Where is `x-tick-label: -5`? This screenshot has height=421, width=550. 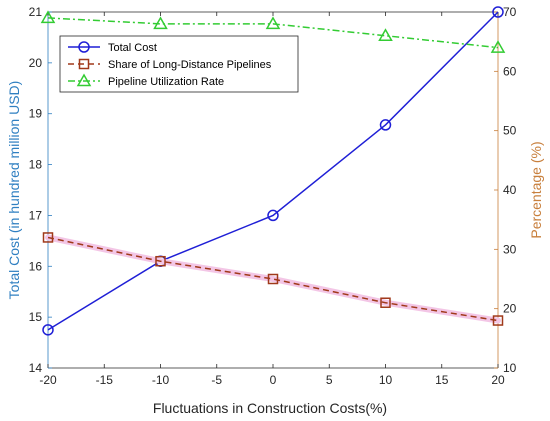
x-tick-label: -5 is located at coordinates (216, 380).